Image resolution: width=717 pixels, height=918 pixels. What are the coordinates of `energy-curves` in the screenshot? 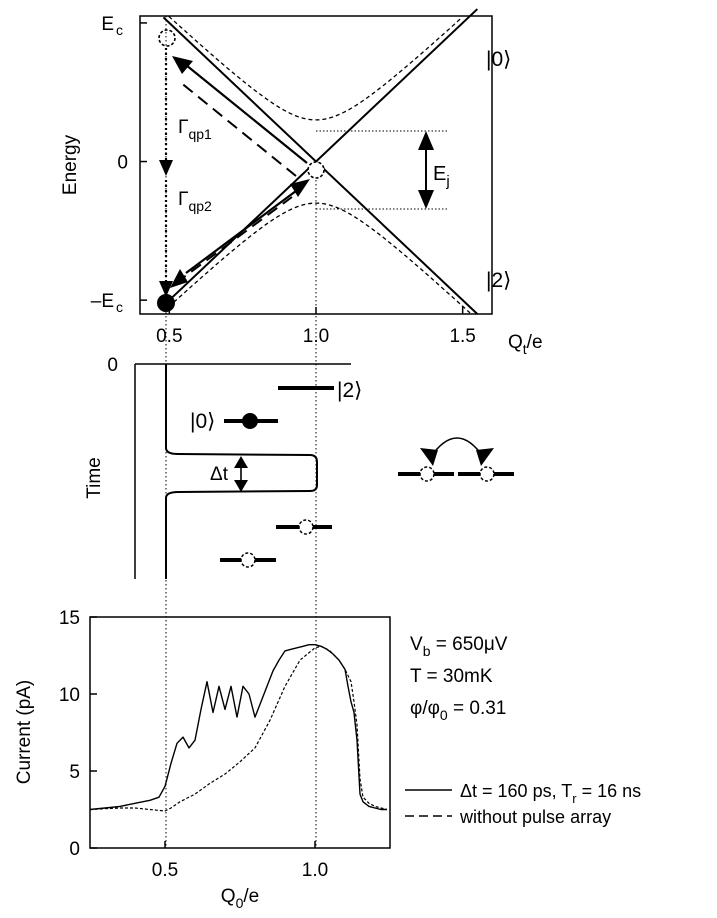 It's located at (320, 161).